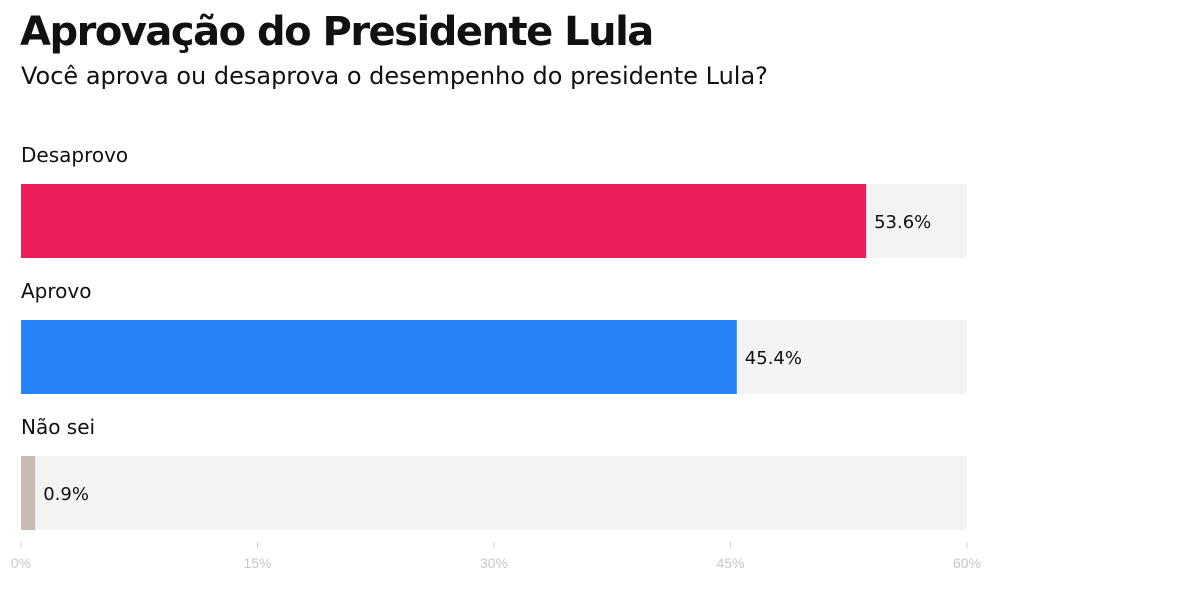 This screenshot has height=611, width=1197. What do you see at coordinates (257, 563) in the screenshot?
I see `x-tick-label: 15%` at bounding box center [257, 563].